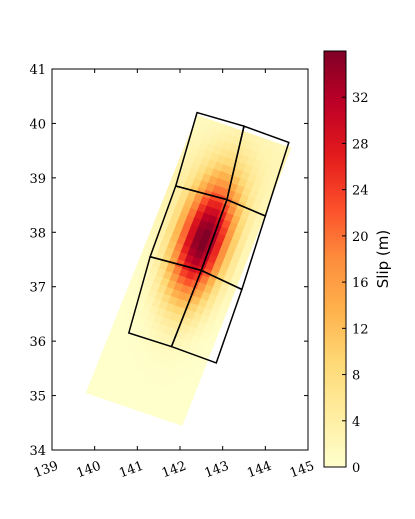 The height and width of the screenshot is (519, 415). What do you see at coordinates (259, 470) in the screenshot?
I see `x-tick-label: 144` at bounding box center [259, 470].